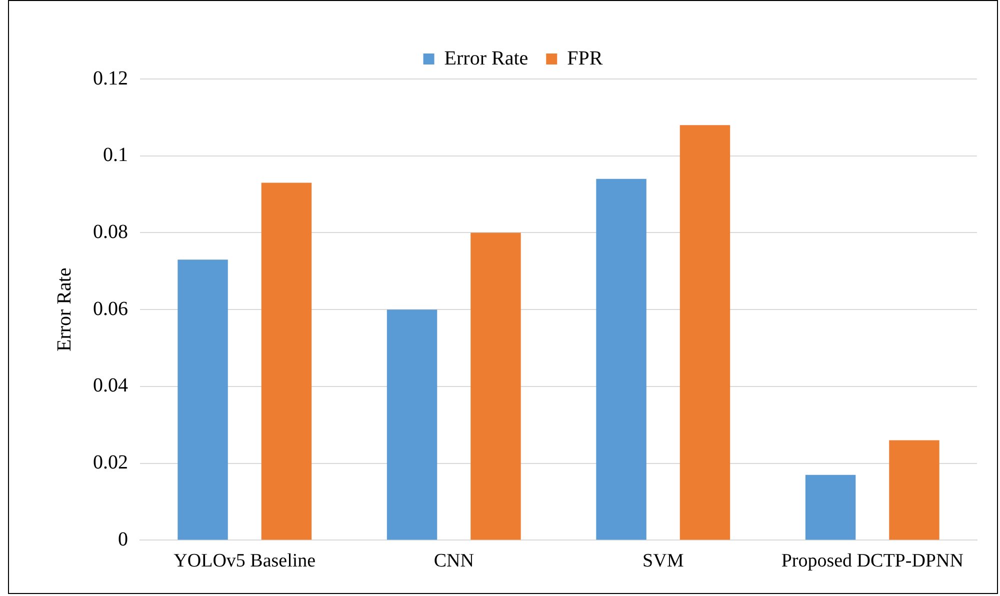  What do you see at coordinates (110, 78) in the screenshot?
I see `y-tick-label: 0.12` at bounding box center [110, 78].